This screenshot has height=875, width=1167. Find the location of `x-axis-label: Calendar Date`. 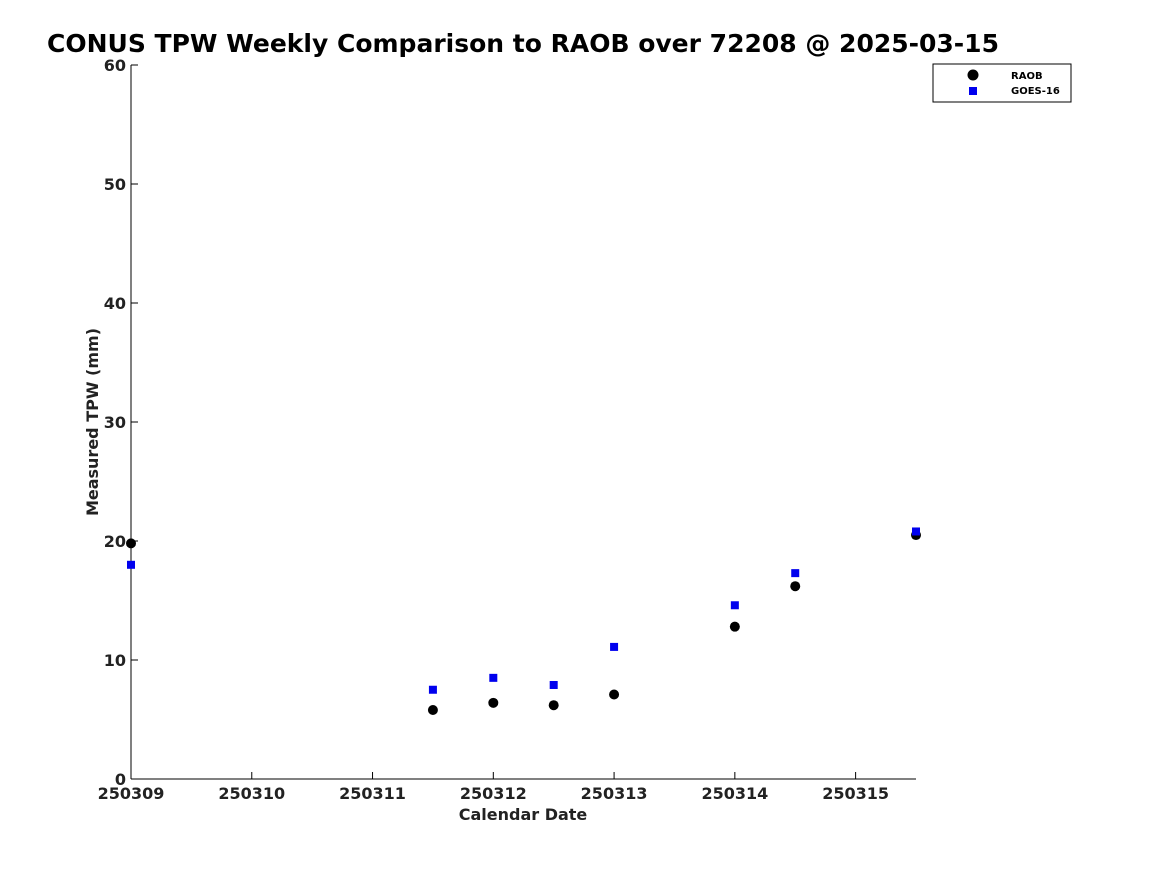

x-axis-label: Calendar Date is located at coordinates (523, 814).